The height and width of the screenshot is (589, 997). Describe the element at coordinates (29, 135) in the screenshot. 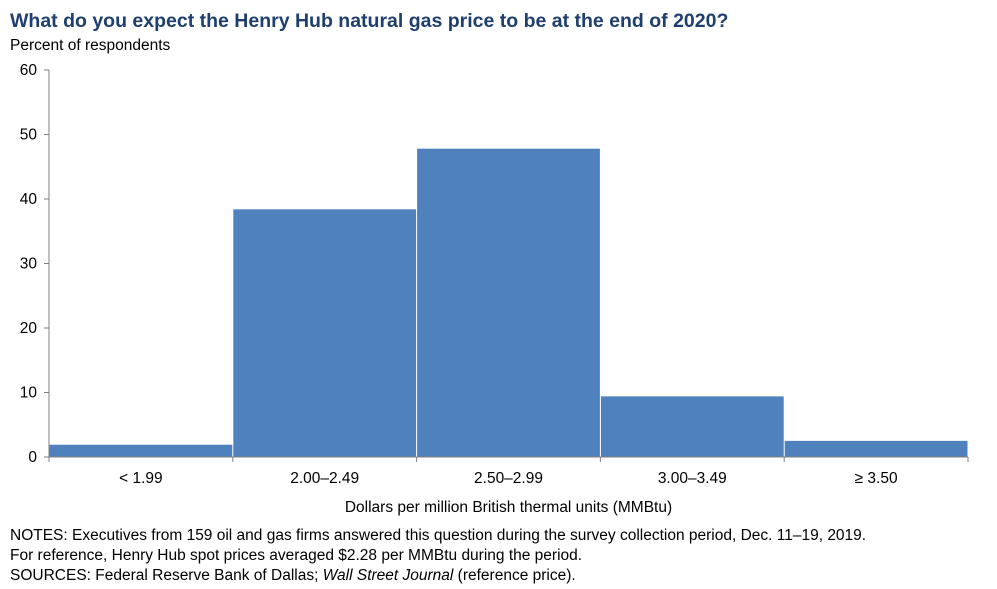

I see `y-tick-label: 50` at that location.